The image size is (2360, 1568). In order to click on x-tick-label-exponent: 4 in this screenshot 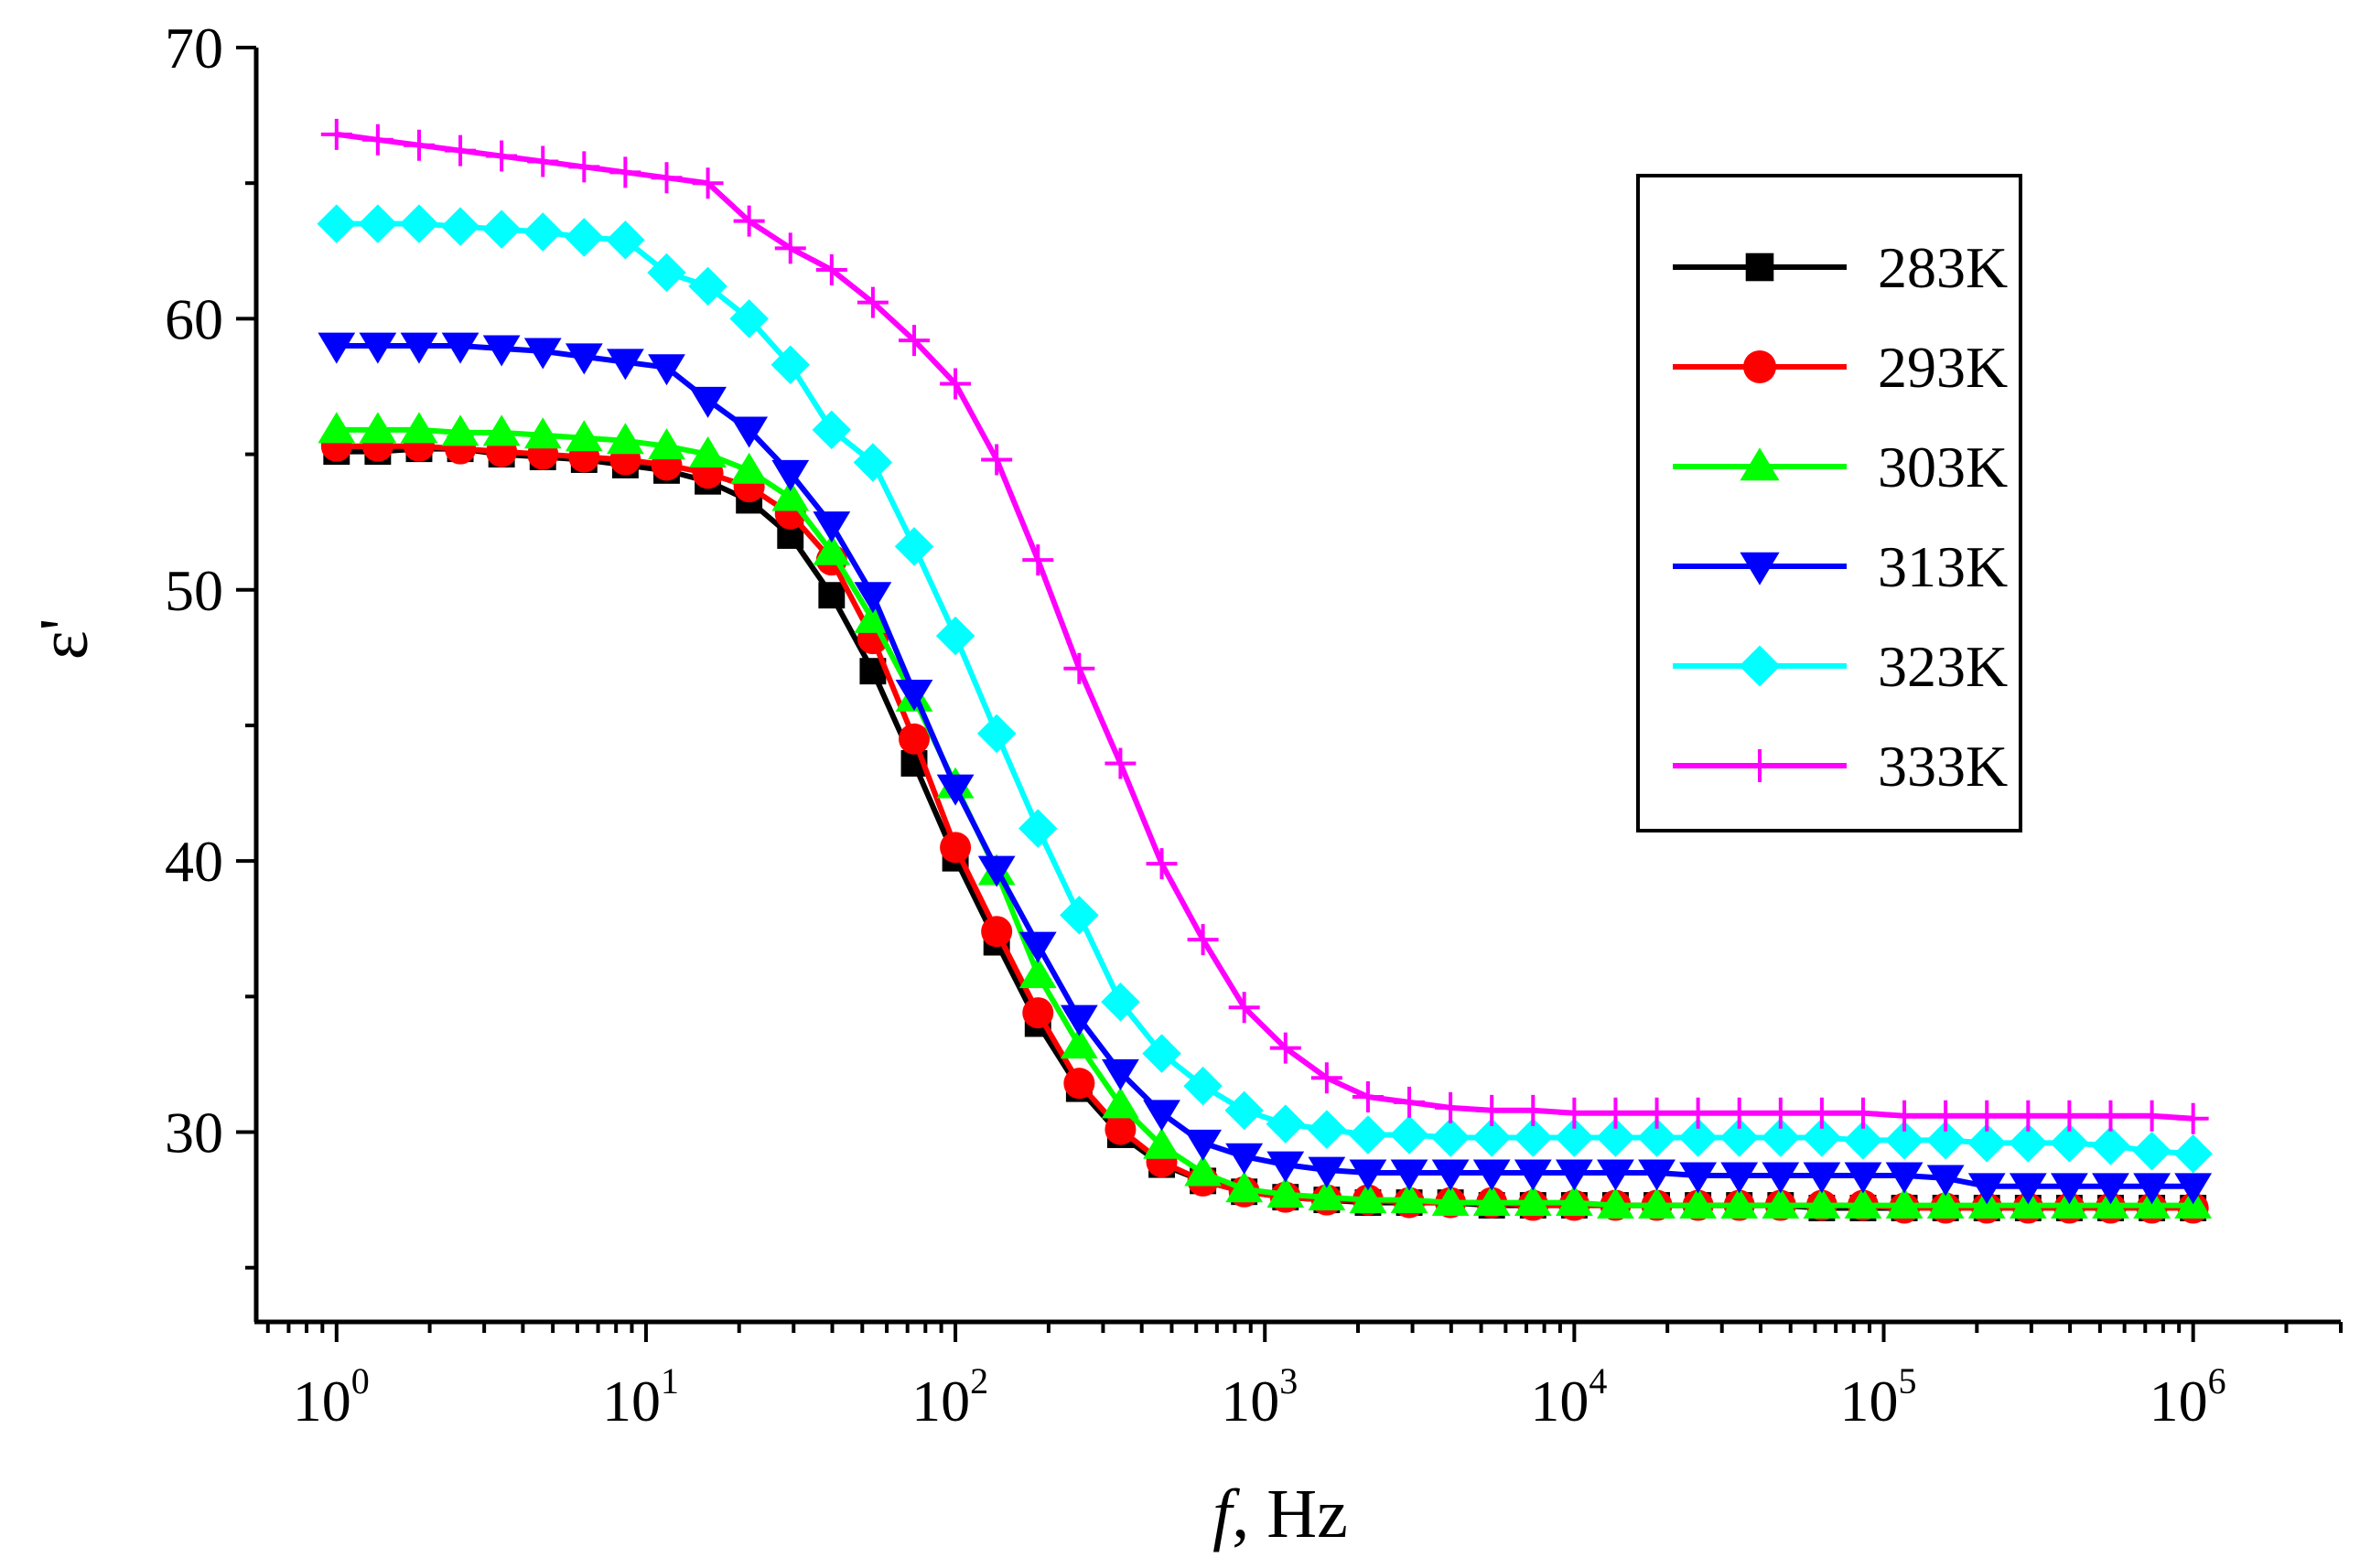, I will do `click(1598, 1381)`.